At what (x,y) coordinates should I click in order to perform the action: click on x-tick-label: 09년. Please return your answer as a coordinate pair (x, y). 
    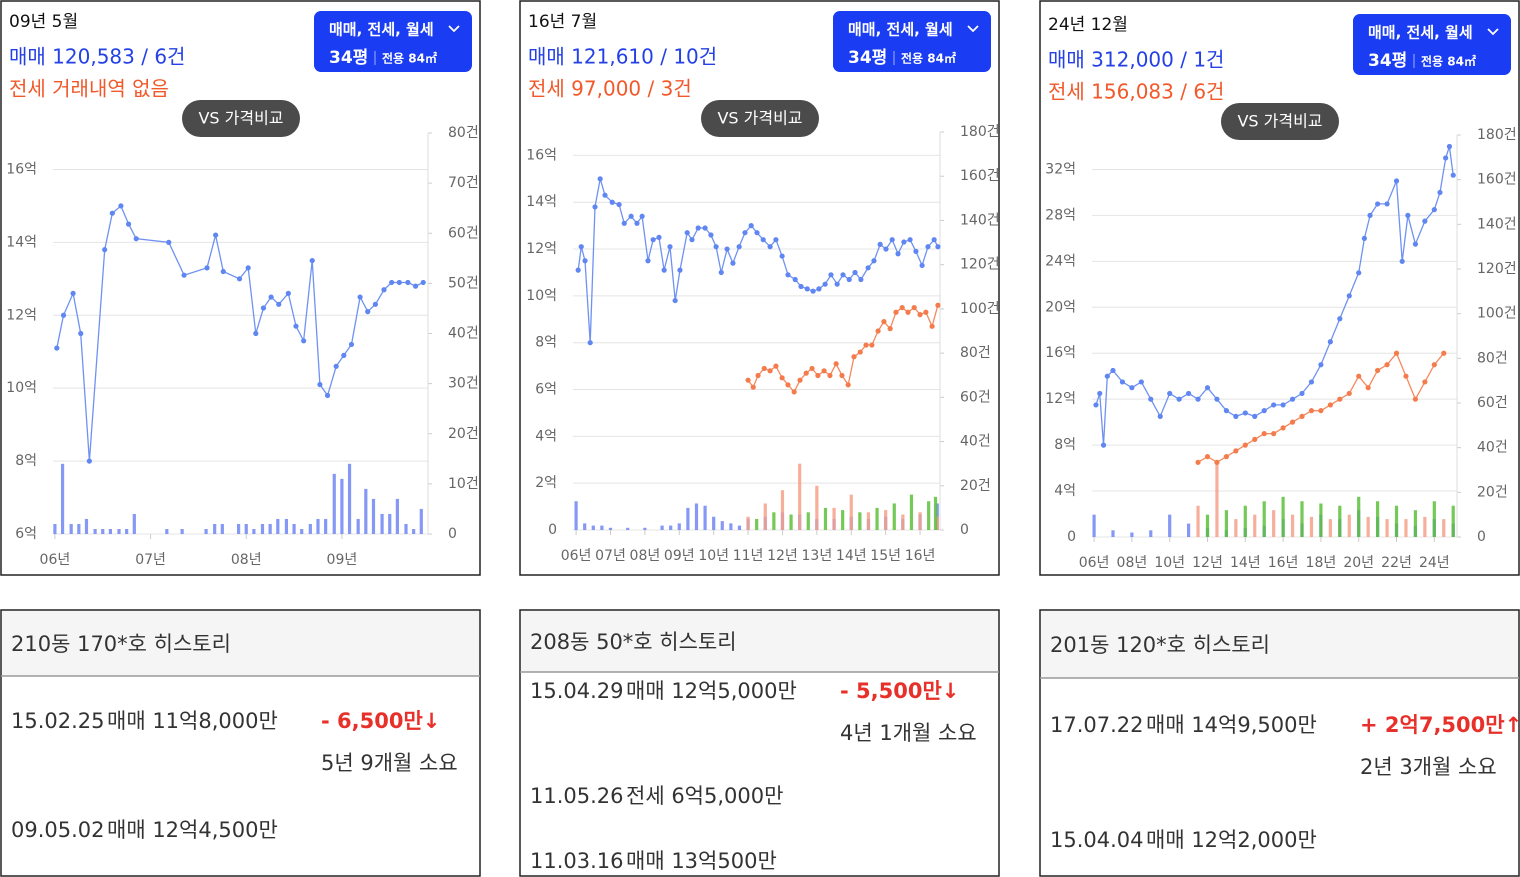
    Looking at the image, I should click on (342, 560).